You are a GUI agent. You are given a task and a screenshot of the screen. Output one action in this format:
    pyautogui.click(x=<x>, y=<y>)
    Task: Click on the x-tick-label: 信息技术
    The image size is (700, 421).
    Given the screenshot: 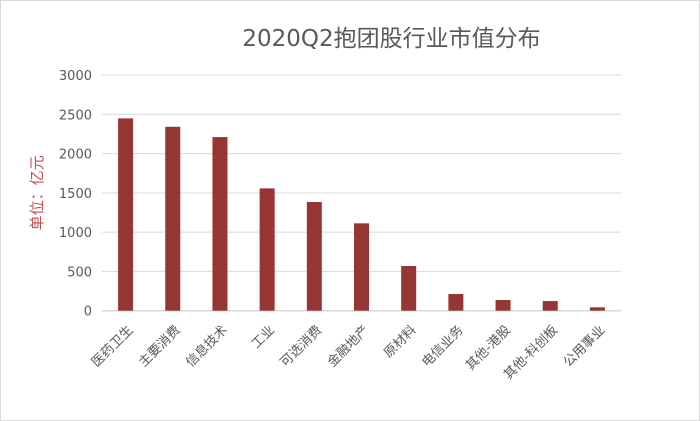 What is the action you would take?
    pyautogui.click(x=207, y=346)
    